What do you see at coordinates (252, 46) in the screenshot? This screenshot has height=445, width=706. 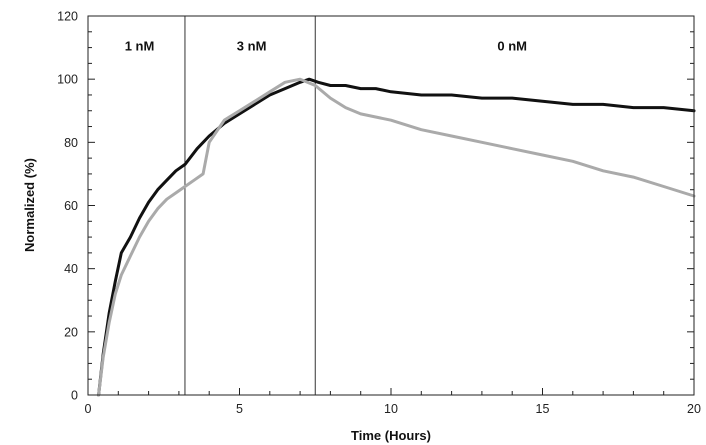 I see `region-label-2: 3 nM` at bounding box center [252, 46].